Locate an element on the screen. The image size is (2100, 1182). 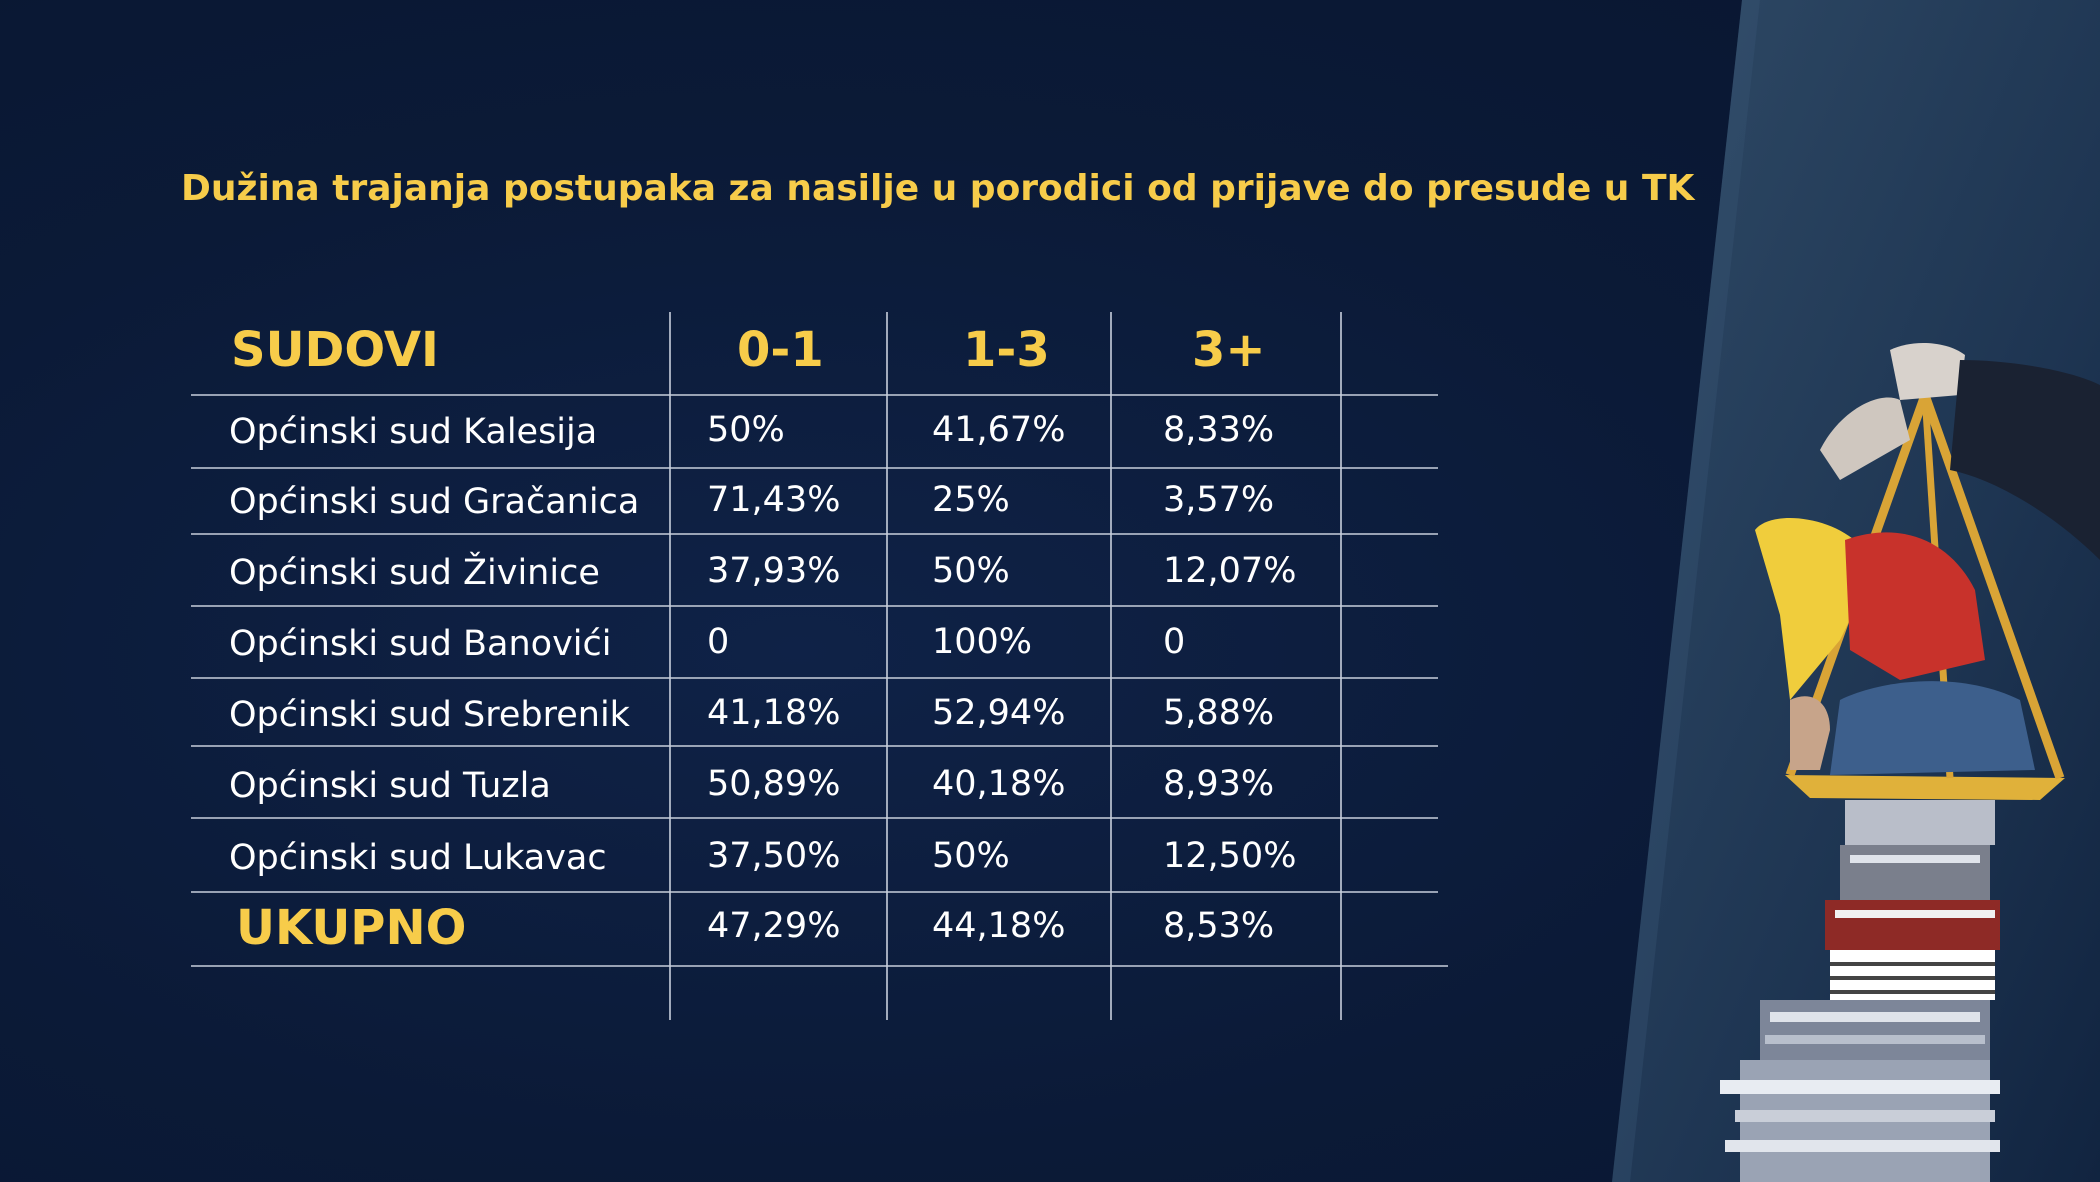
total-value: 8,53% is located at coordinates (1219, 926).